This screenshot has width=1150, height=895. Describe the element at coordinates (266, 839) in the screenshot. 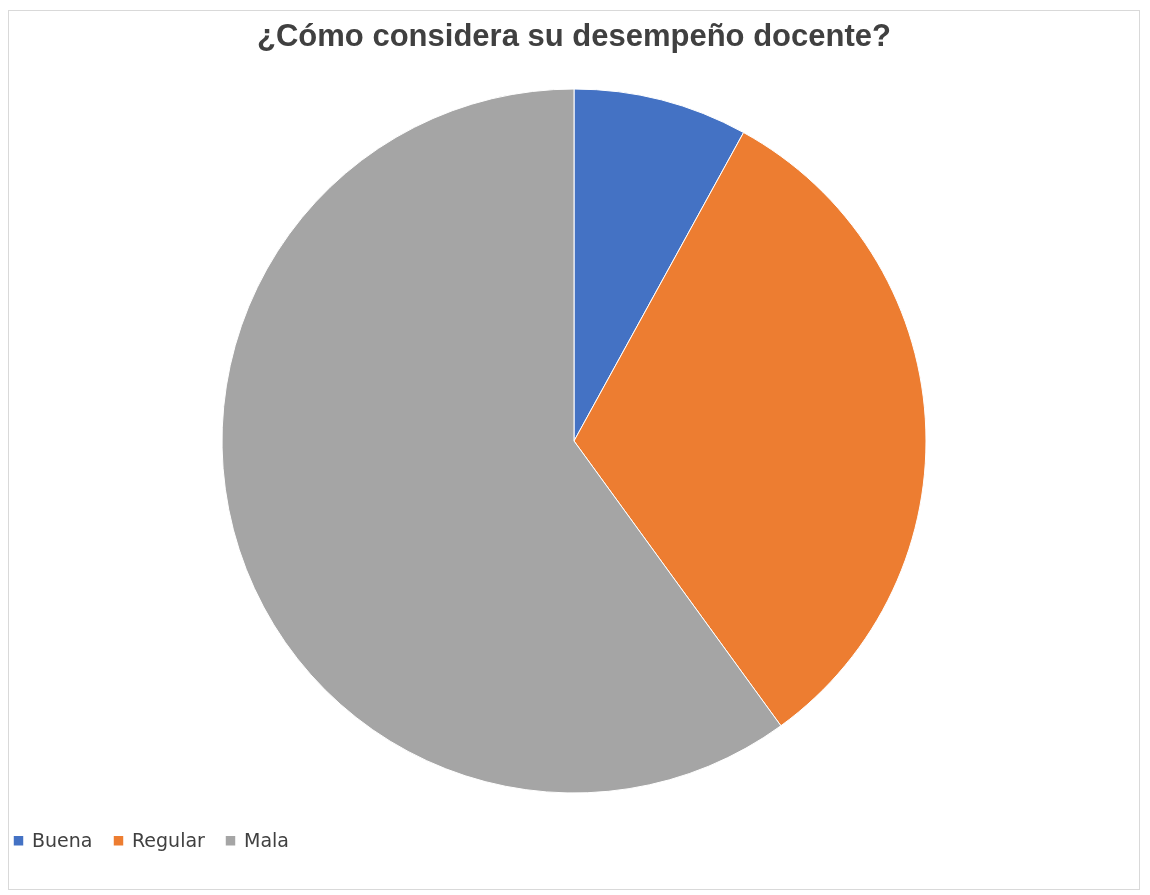

I see `legend-label: Mala` at that location.